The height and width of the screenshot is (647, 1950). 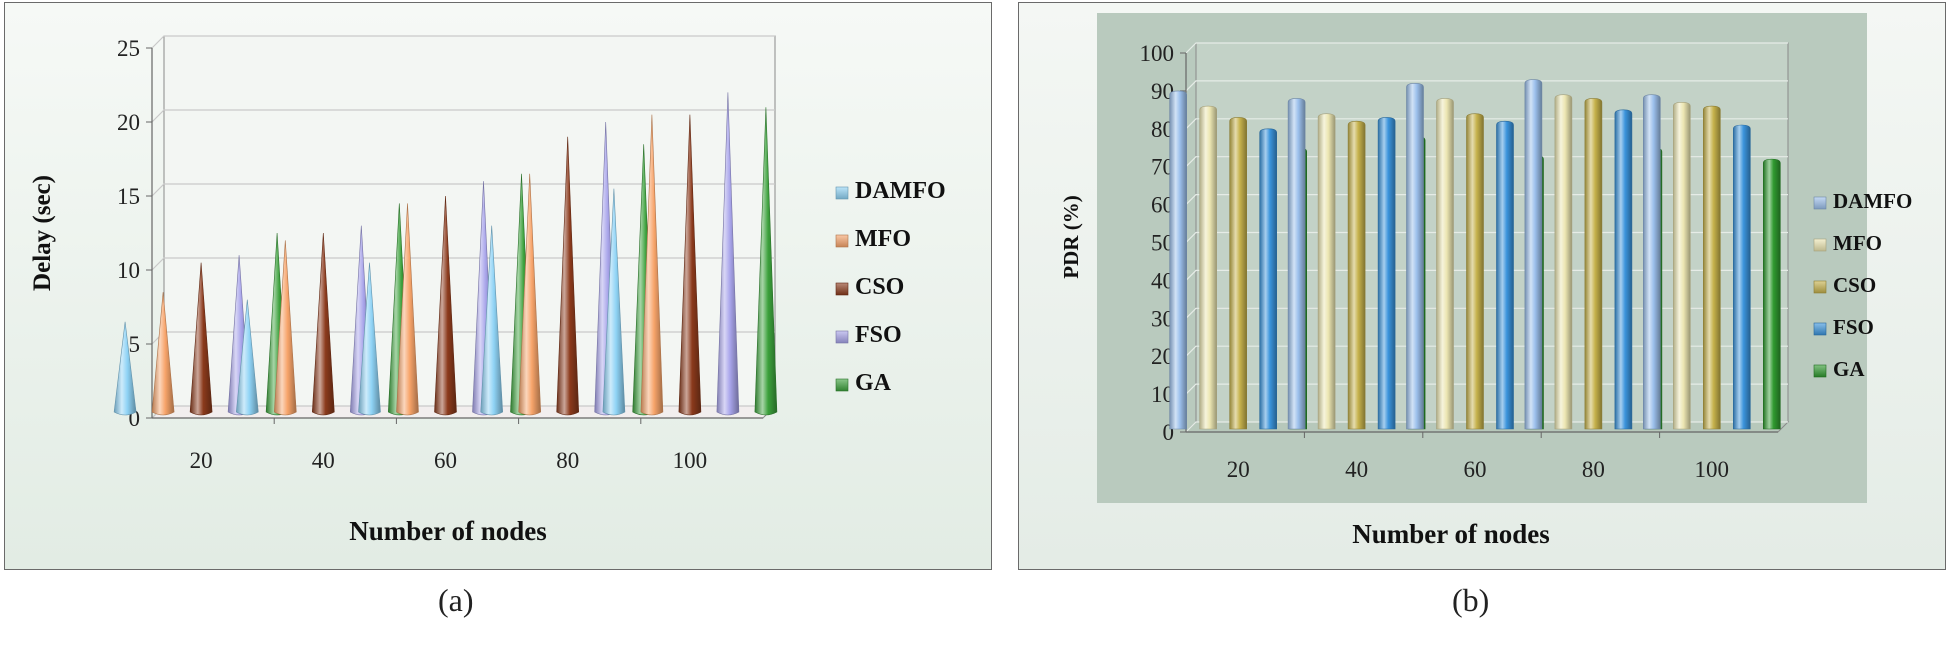 What do you see at coordinates (1157, 53) in the screenshot?
I see `y-tick-label: 100` at bounding box center [1157, 53].